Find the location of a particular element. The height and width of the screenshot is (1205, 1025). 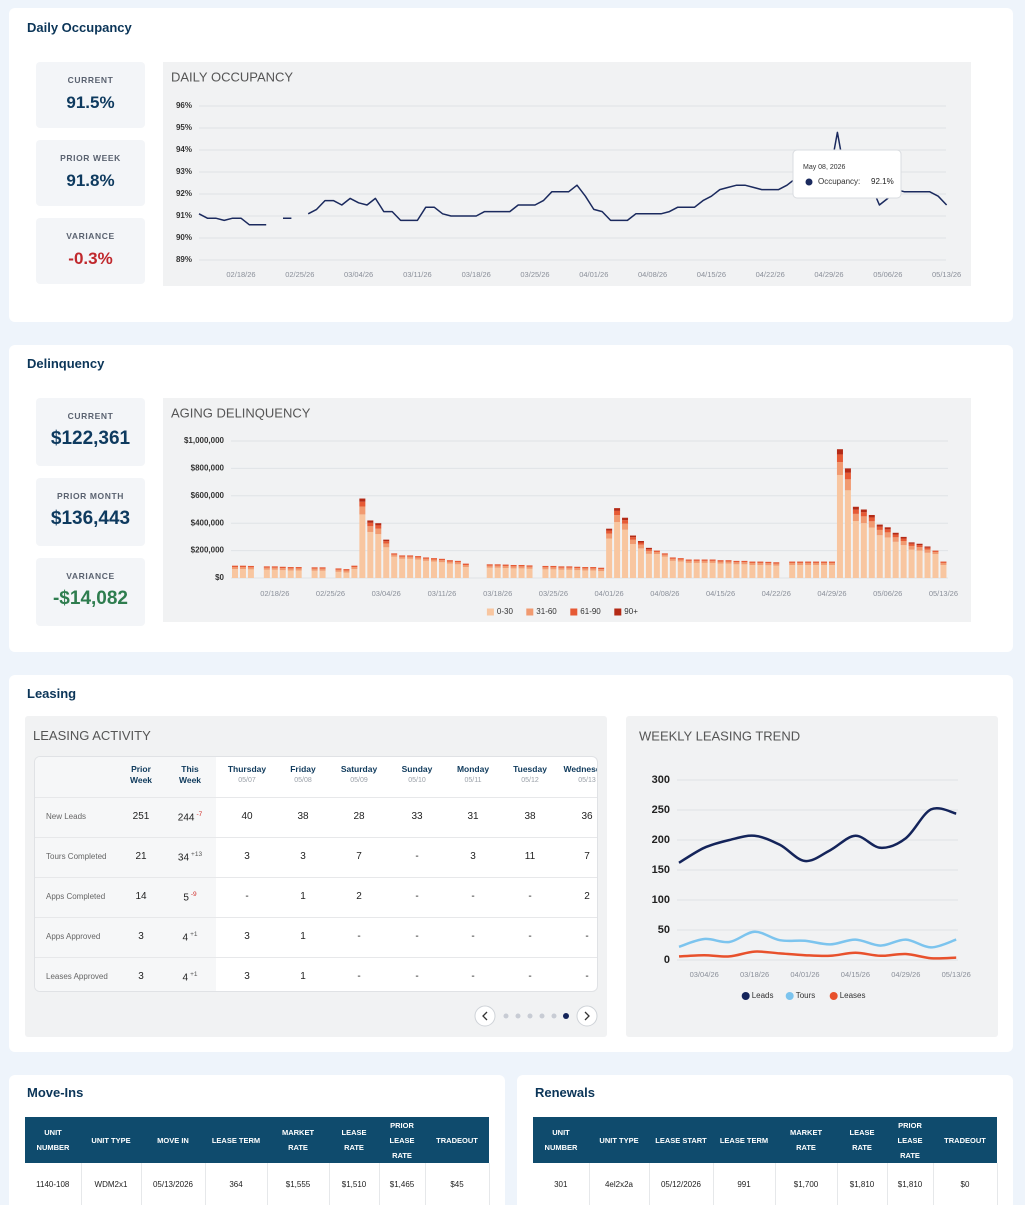

row-label: Tours Completed is located at coordinates (76, 856).